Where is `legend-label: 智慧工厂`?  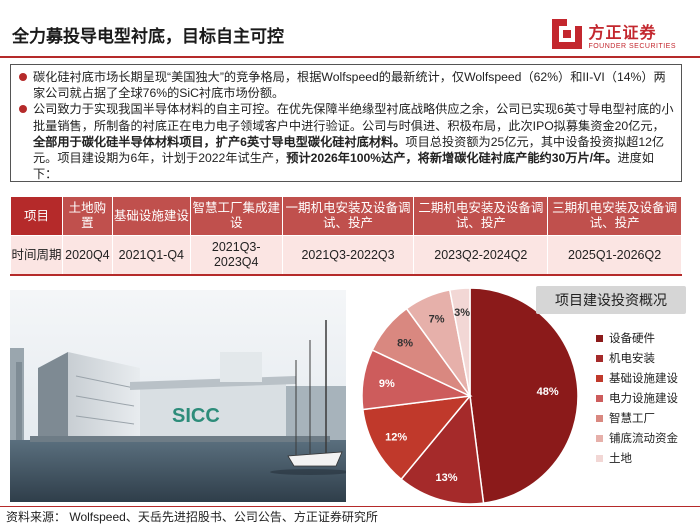
legend-label: 智慧工厂 is located at coordinates (632, 419).